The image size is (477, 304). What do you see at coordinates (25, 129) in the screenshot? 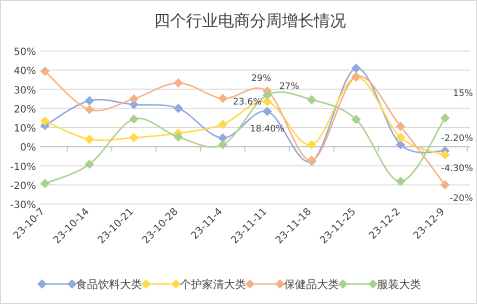
I see `y-tick-label: 10%` at bounding box center [25, 129].